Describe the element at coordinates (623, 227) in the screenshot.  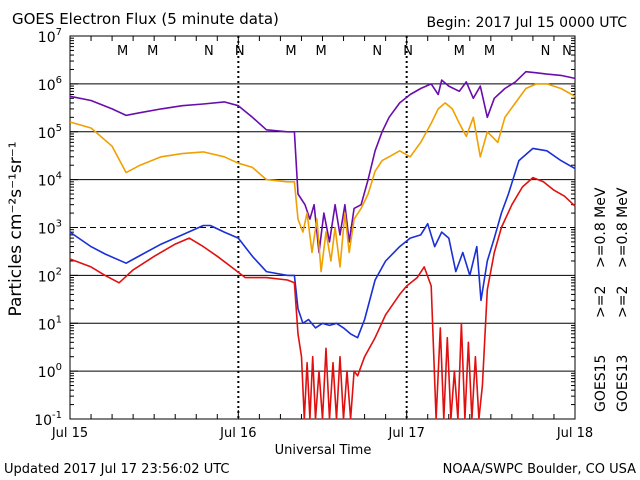
I see `legend-goes13-08mev: >=0.8 MeV` at that location.